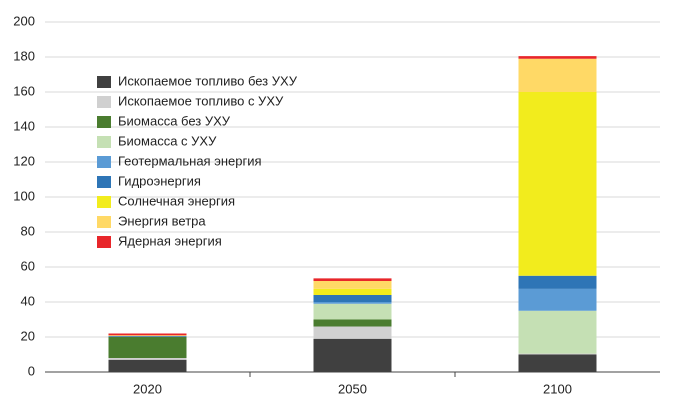  Describe the element at coordinates (352, 388) in the screenshot. I see `x-tick-label: 2050` at that location.